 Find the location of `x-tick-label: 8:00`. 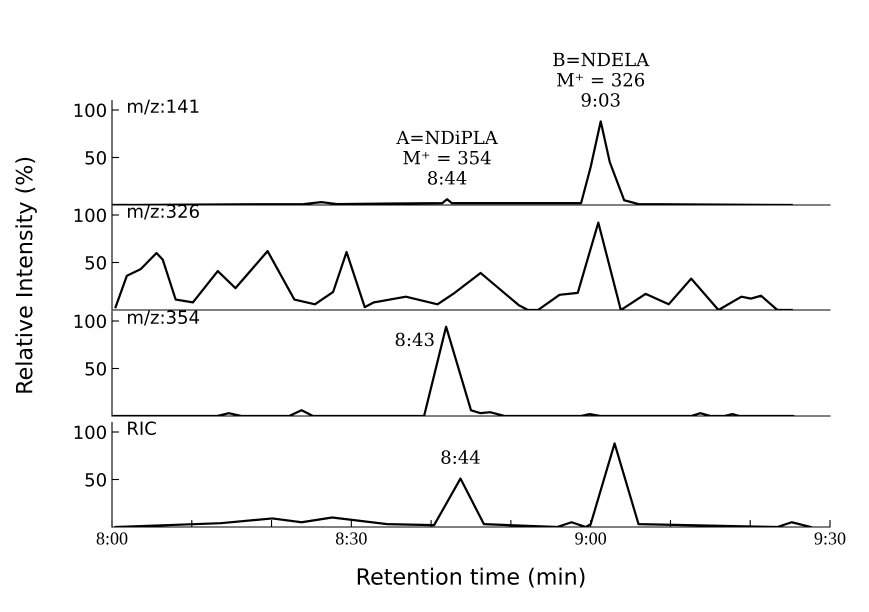

x-tick-label: 8:00 is located at coordinates (112, 538).